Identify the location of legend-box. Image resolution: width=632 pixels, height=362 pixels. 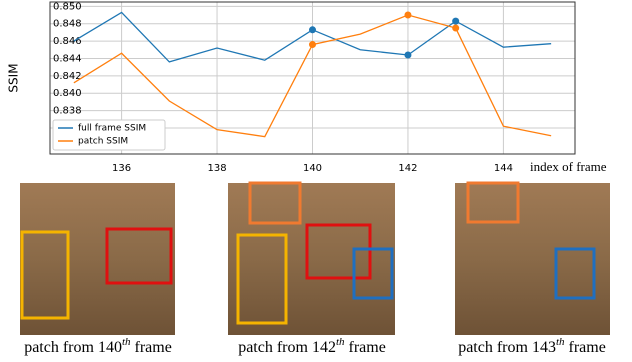
(109, 135).